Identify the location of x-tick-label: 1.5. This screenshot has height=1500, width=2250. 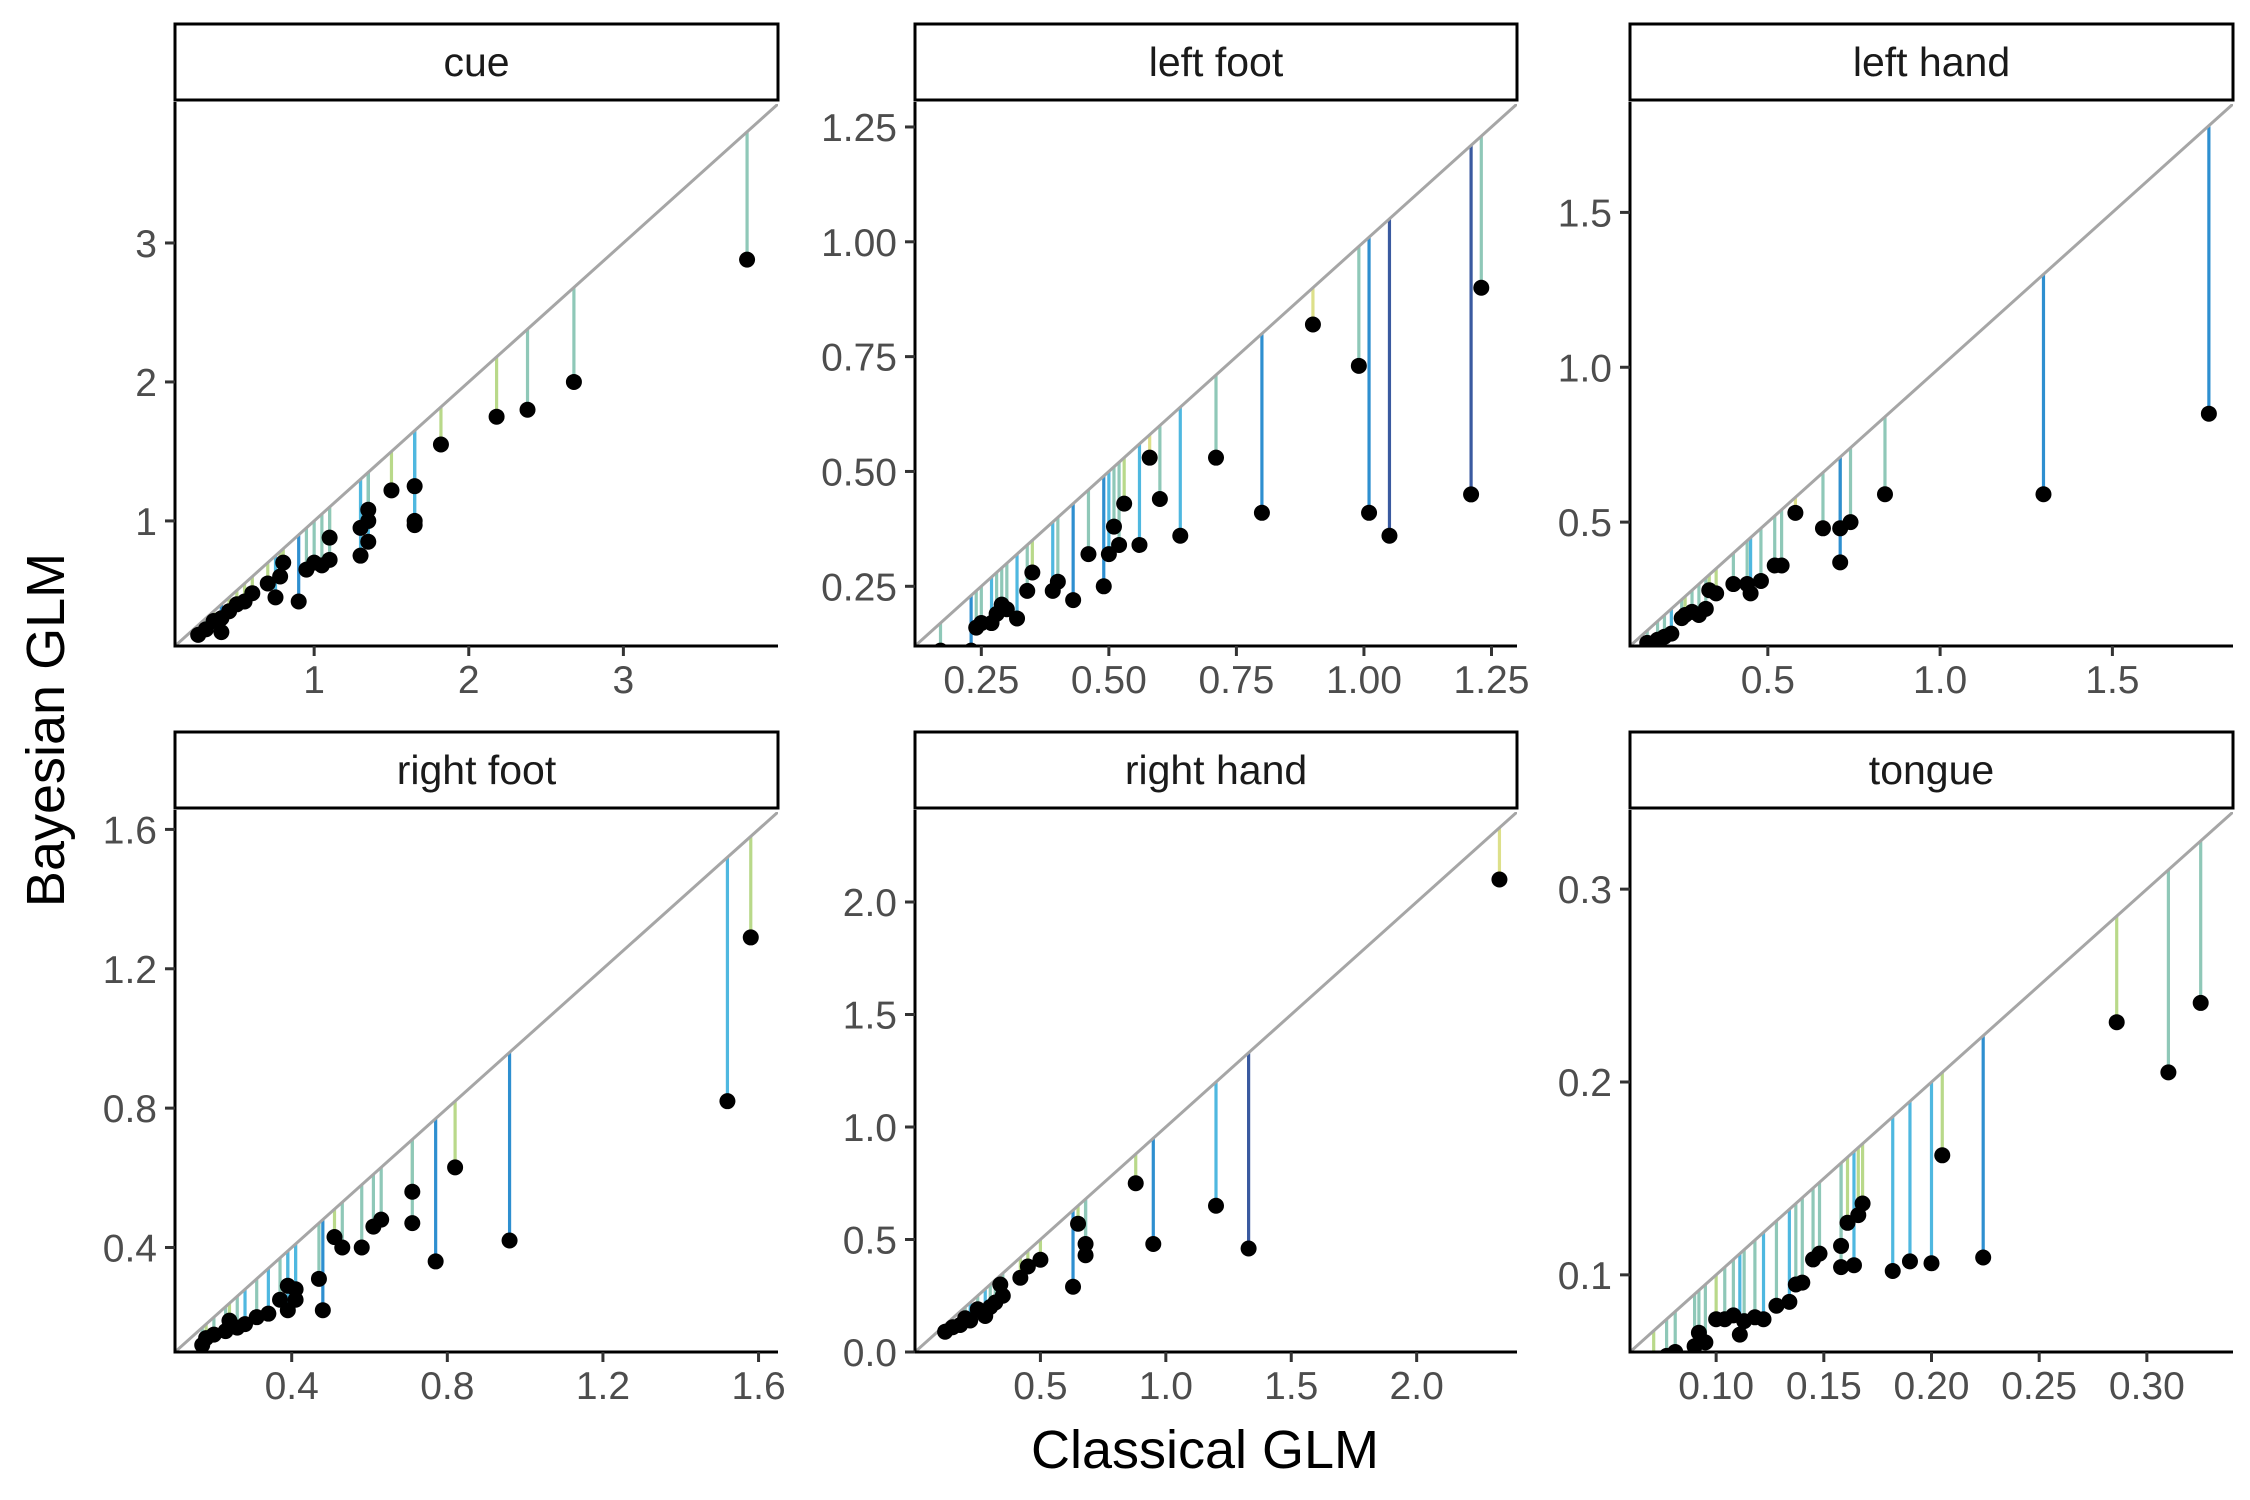
(1291, 1386).